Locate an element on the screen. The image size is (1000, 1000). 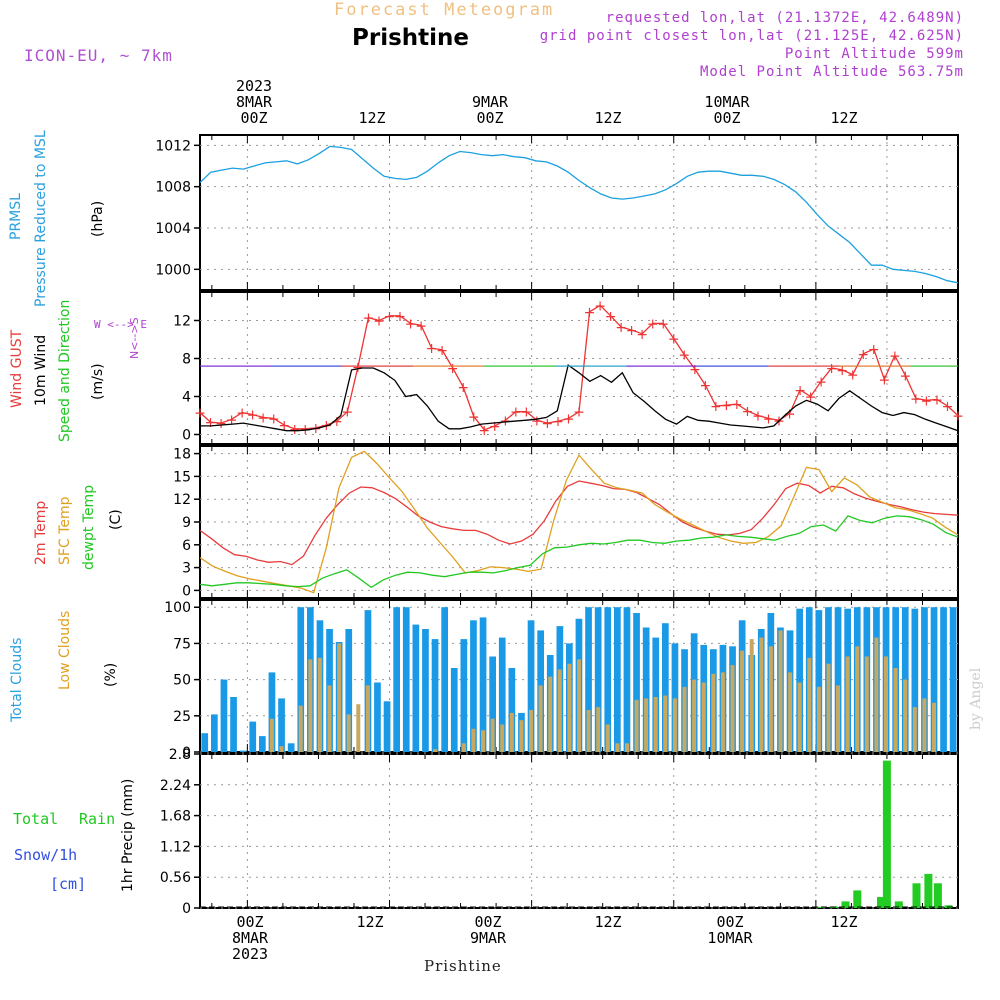
compass-we: W <--> E is located at coordinates (120, 324).